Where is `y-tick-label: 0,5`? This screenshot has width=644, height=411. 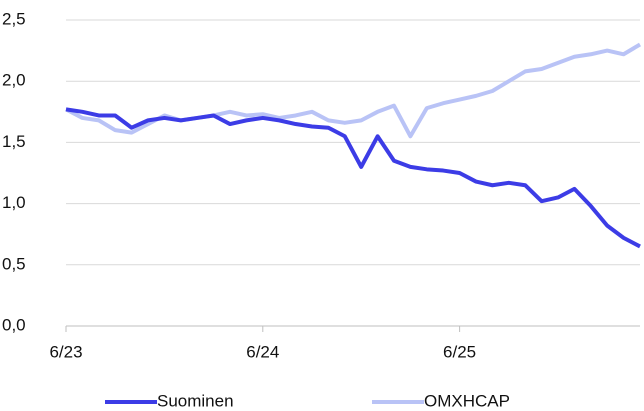 y-tick-label: 0,5 is located at coordinates (14, 263).